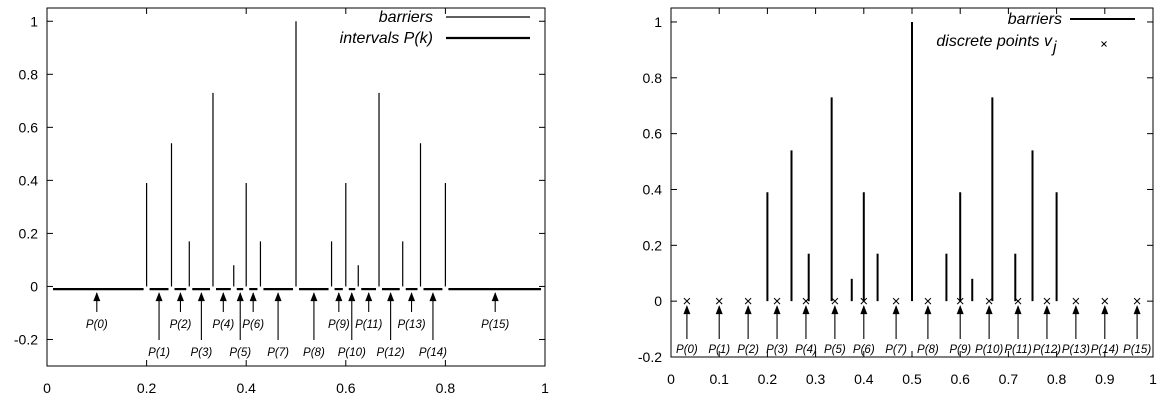 The height and width of the screenshot is (402, 1161). What do you see at coordinates (748, 350) in the screenshot?
I see `point-label: P(2)` at bounding box center [748, 350].